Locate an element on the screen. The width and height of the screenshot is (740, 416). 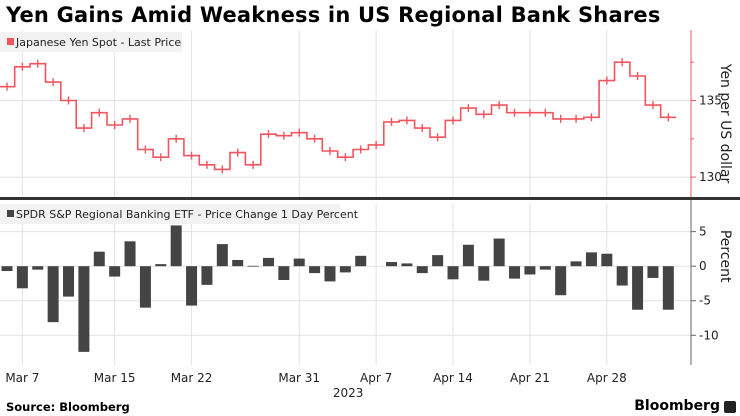
y-tick-label: -5 is located at coordinates (705, 301).